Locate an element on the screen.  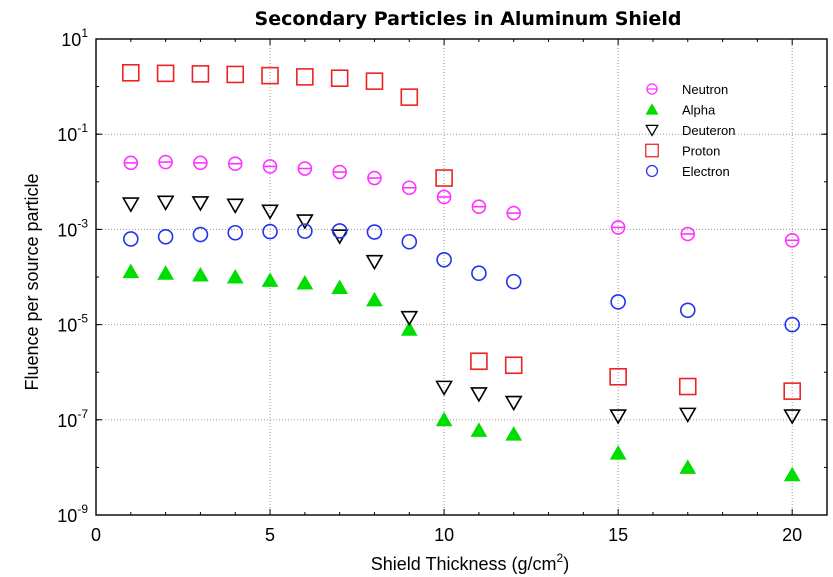
legend-item-neutron: Neutron is located at coordinates (687, 89).